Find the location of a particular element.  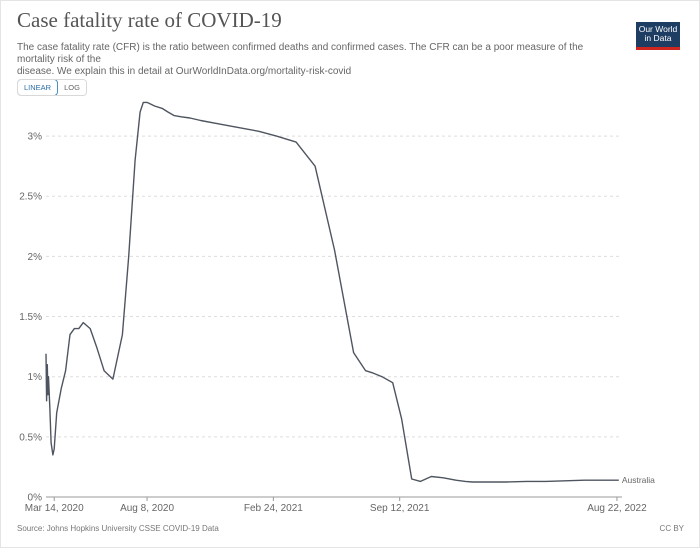

y-tick-label: 0.5% is located at coordinates (30, 437).